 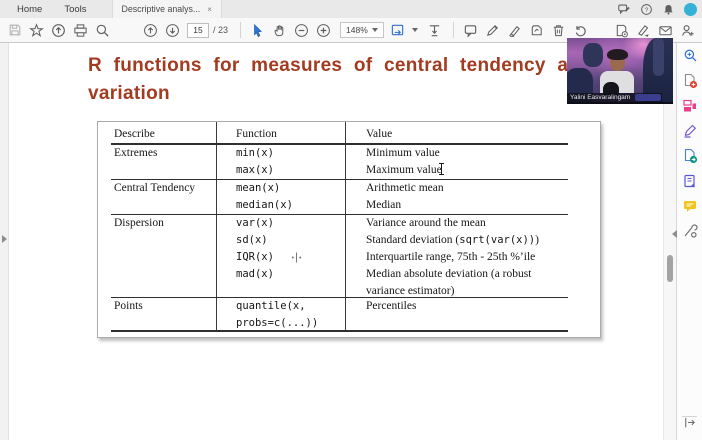 I want to click on table-row: sd(x) Standard deviation (sqrt(var(x))), so click(x=387, y=240).